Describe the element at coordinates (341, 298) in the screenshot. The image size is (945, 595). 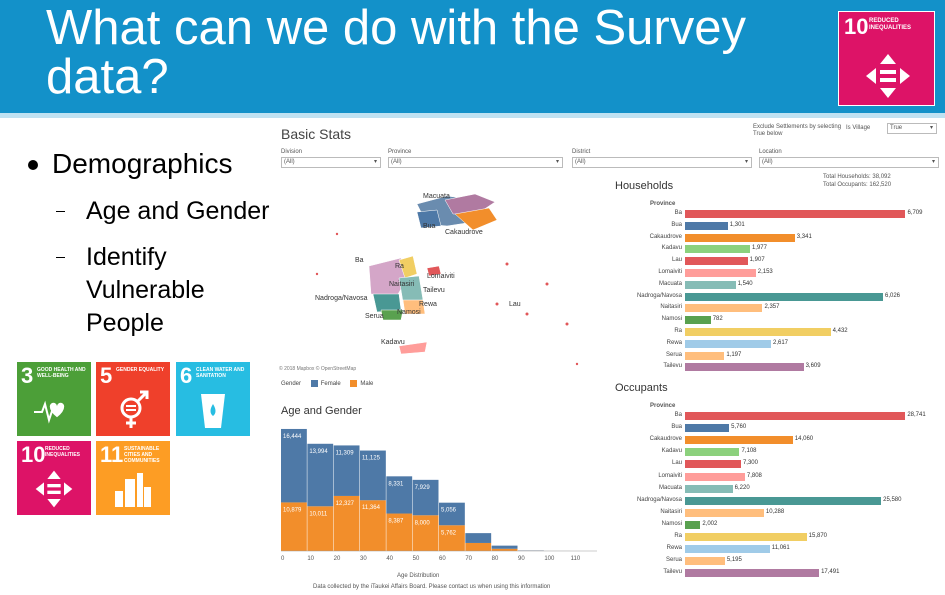
I see `map-label: Nadroga/Navosa` at that location.